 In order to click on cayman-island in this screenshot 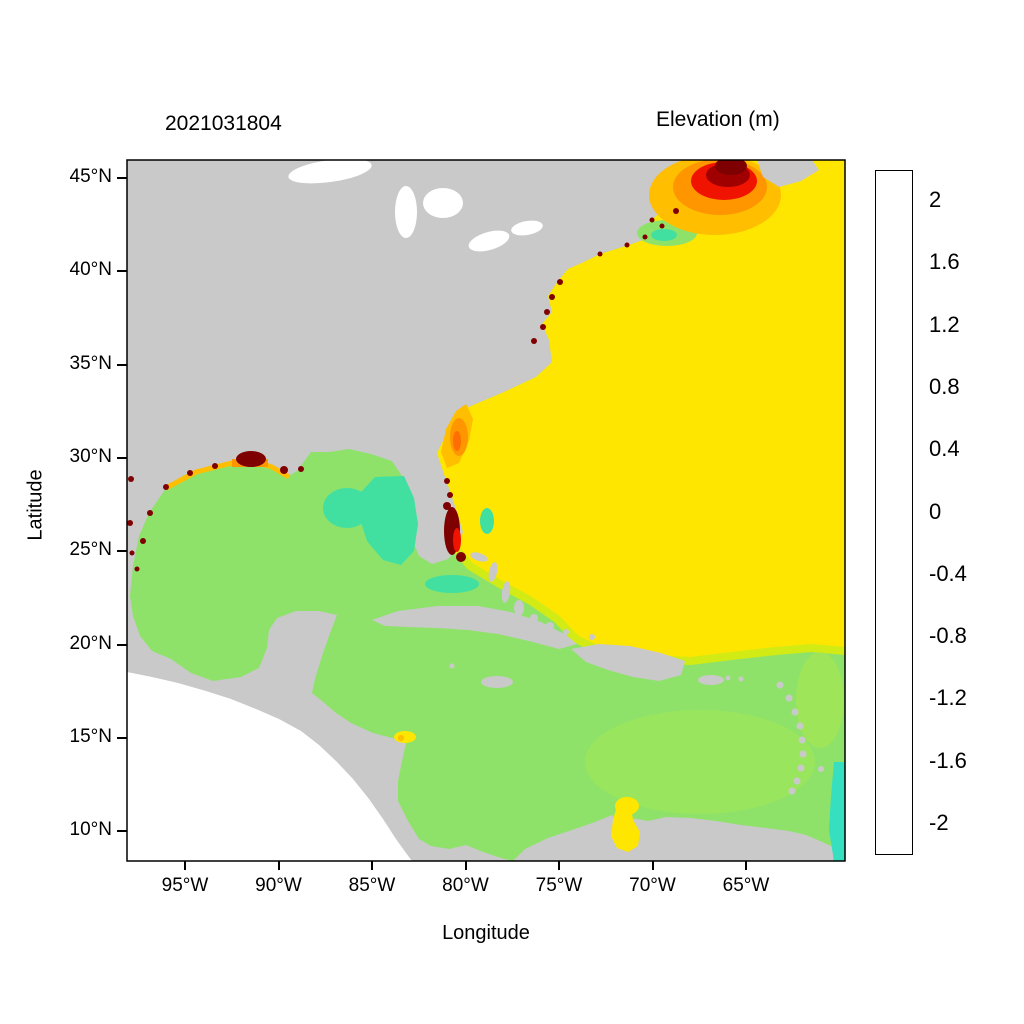, I will do `click(452, 666)`.